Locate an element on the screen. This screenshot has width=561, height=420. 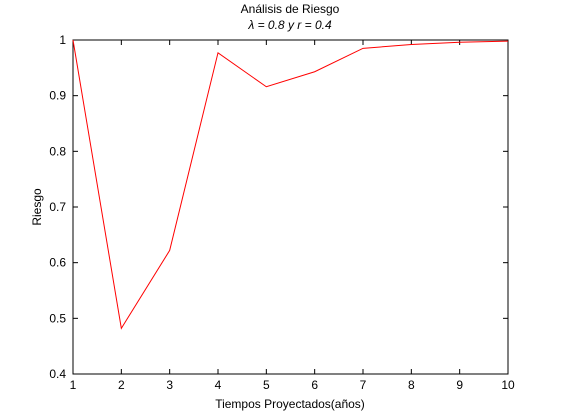
y-tick-label: 0.8 is located at coordinates (57, 151).